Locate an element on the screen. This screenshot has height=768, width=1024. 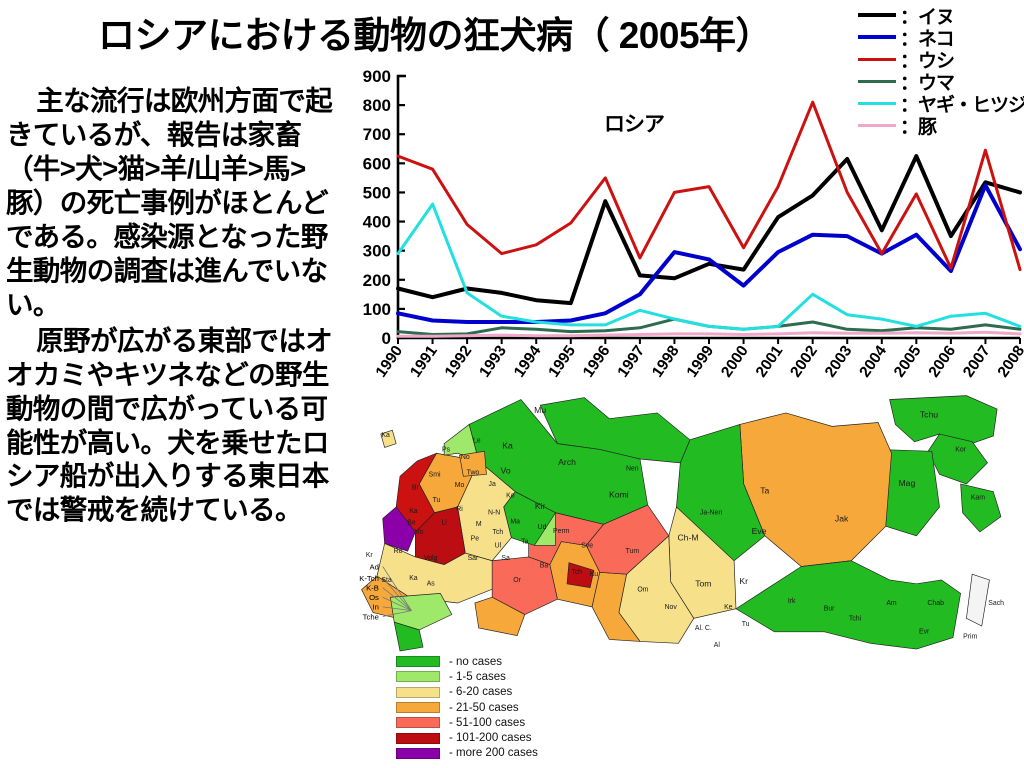
map-legend-label: - 101-200 cases is located at coordinates (490, 738).